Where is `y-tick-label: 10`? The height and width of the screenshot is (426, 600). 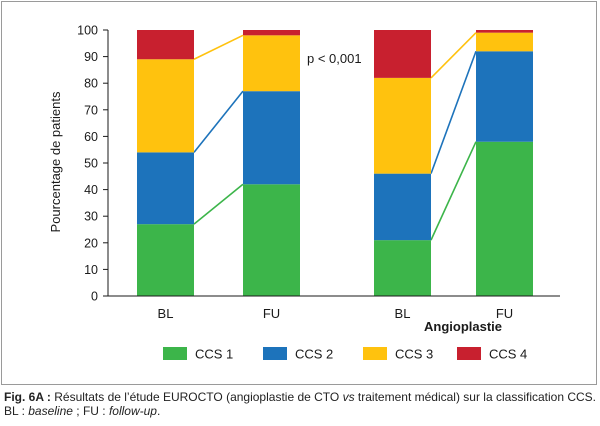 y-tick-label: 10 is located at coordinates (91, 270).